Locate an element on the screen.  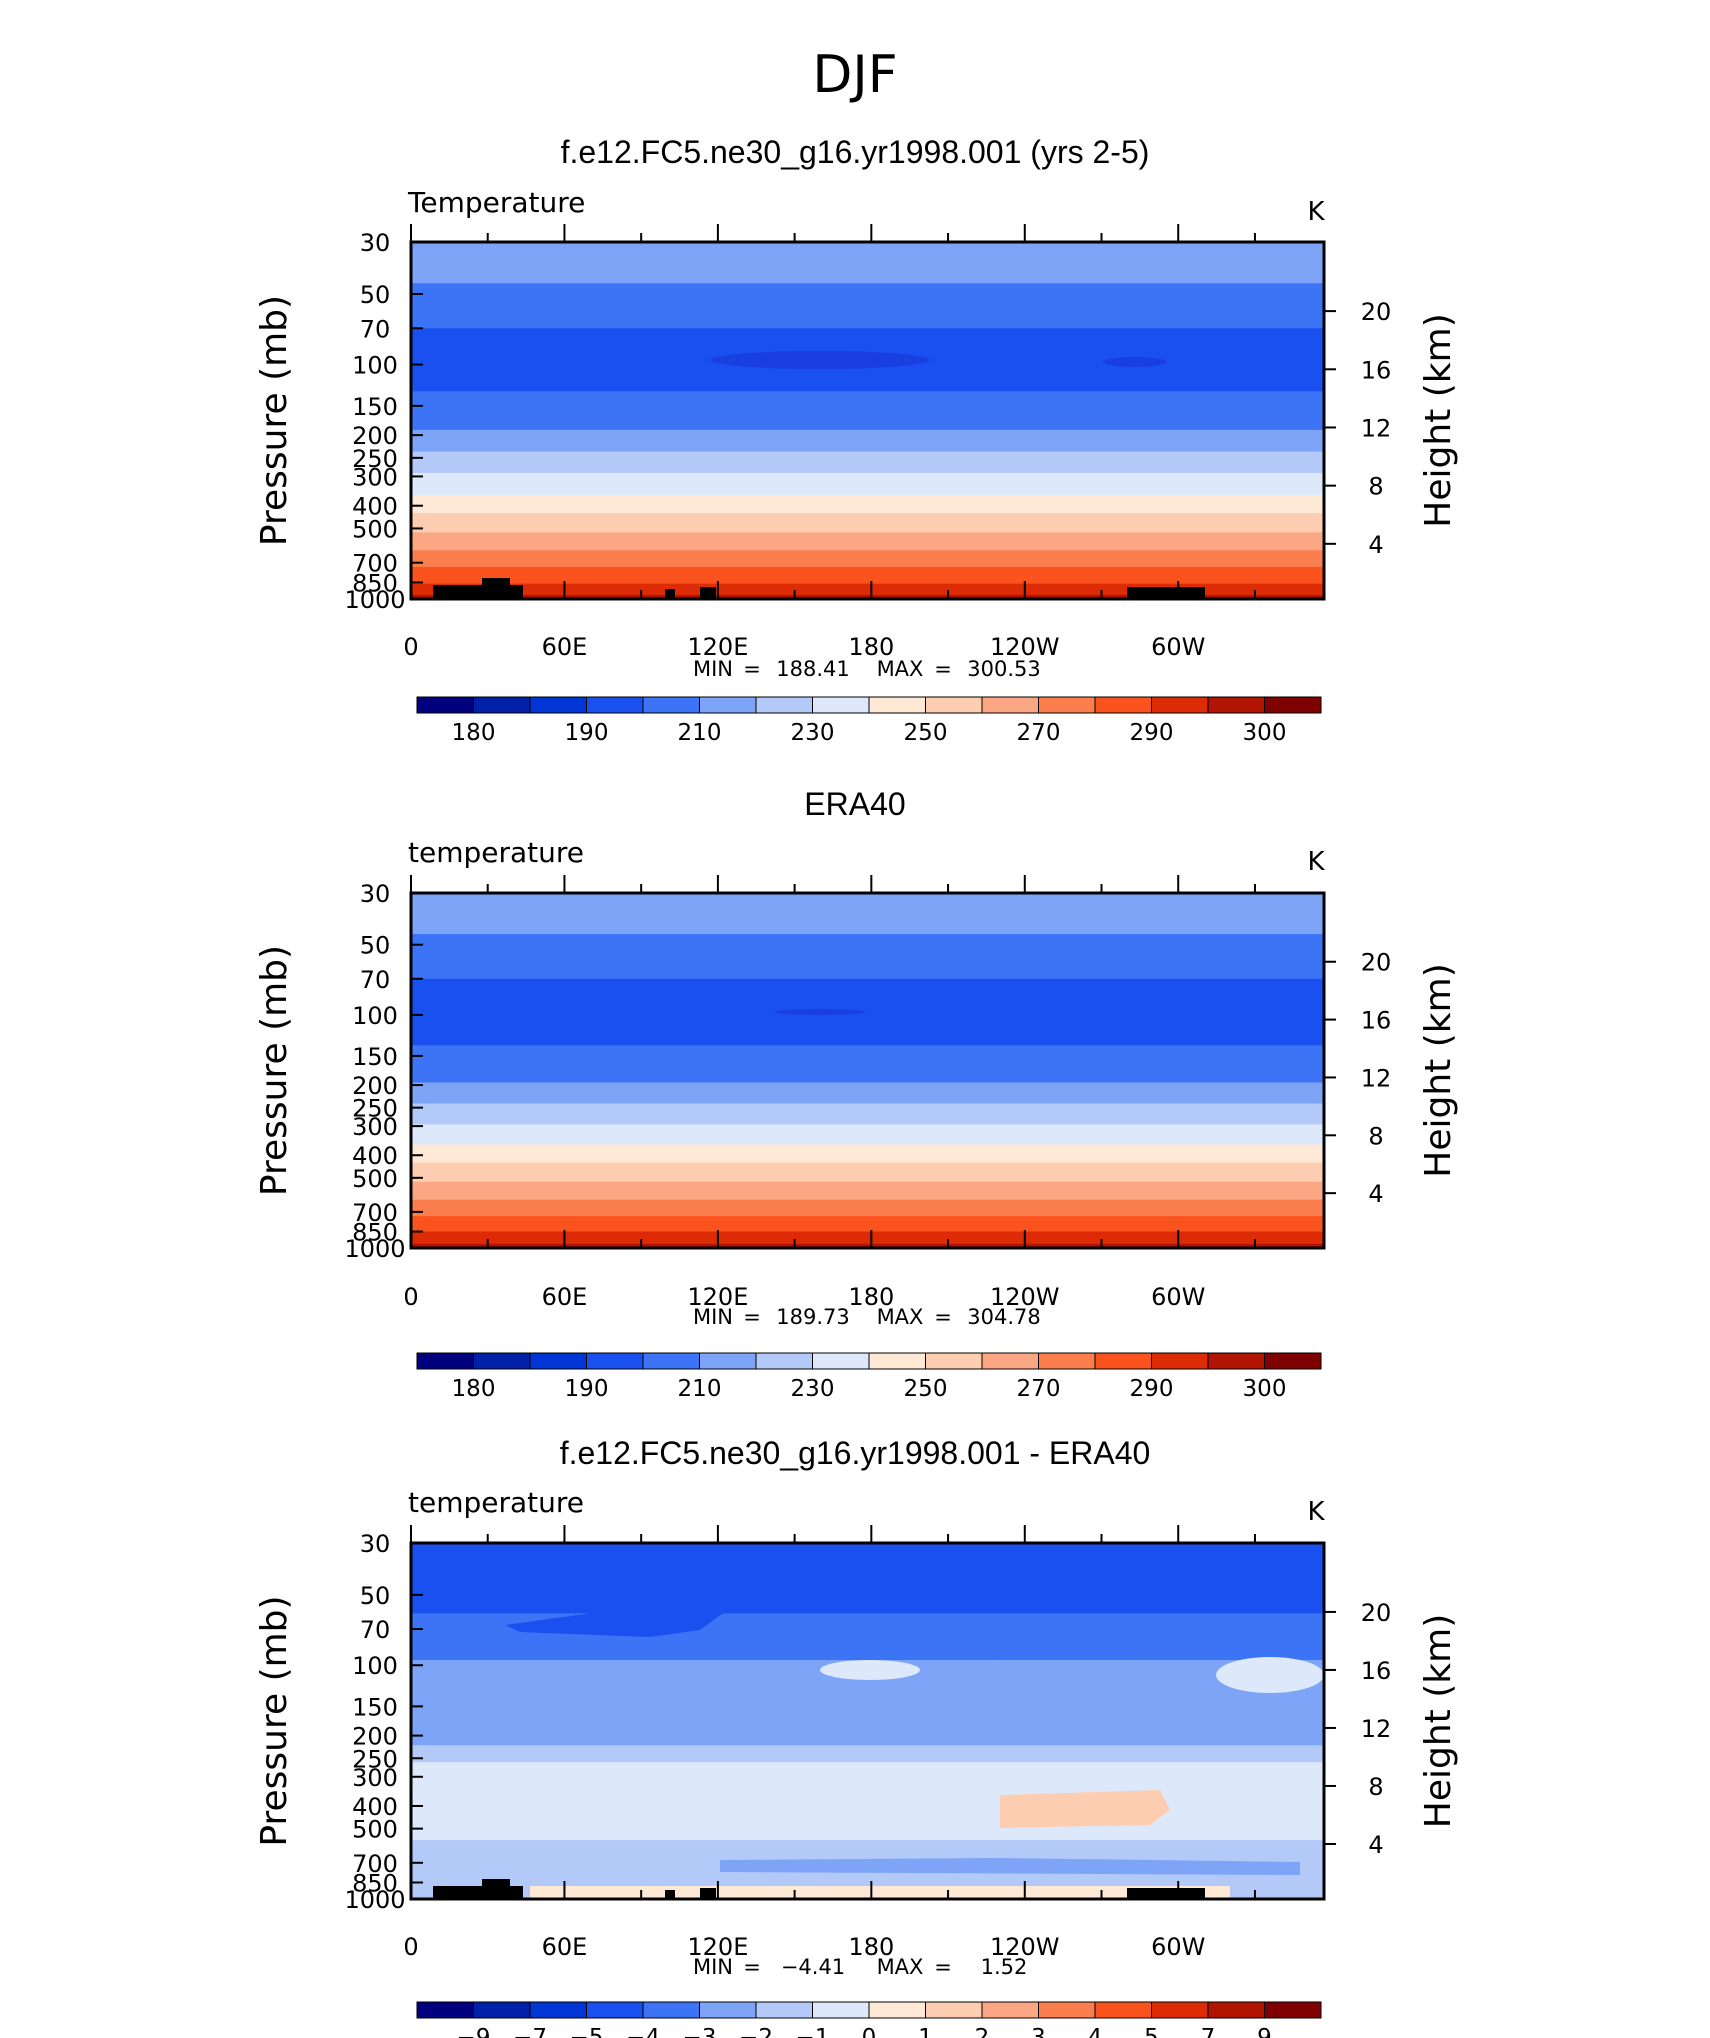
colorbar-label: 0 is located at coordinates (869, 2031).